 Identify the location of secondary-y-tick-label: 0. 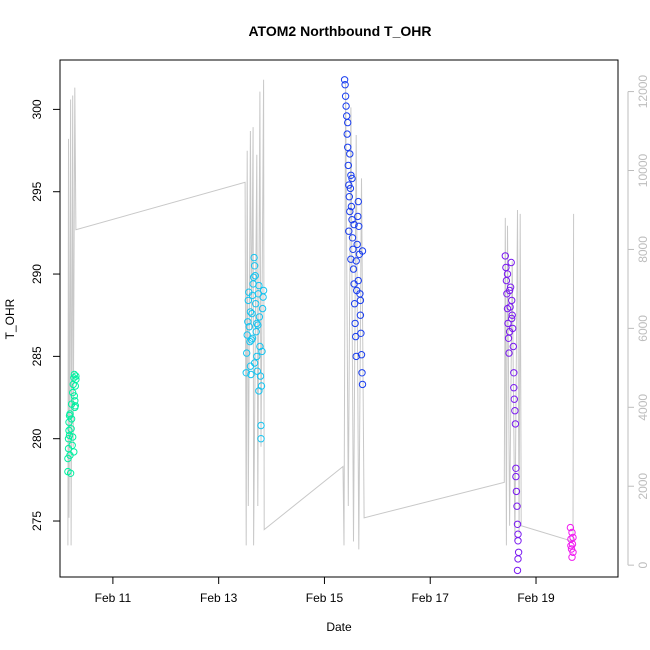
(643, 565).